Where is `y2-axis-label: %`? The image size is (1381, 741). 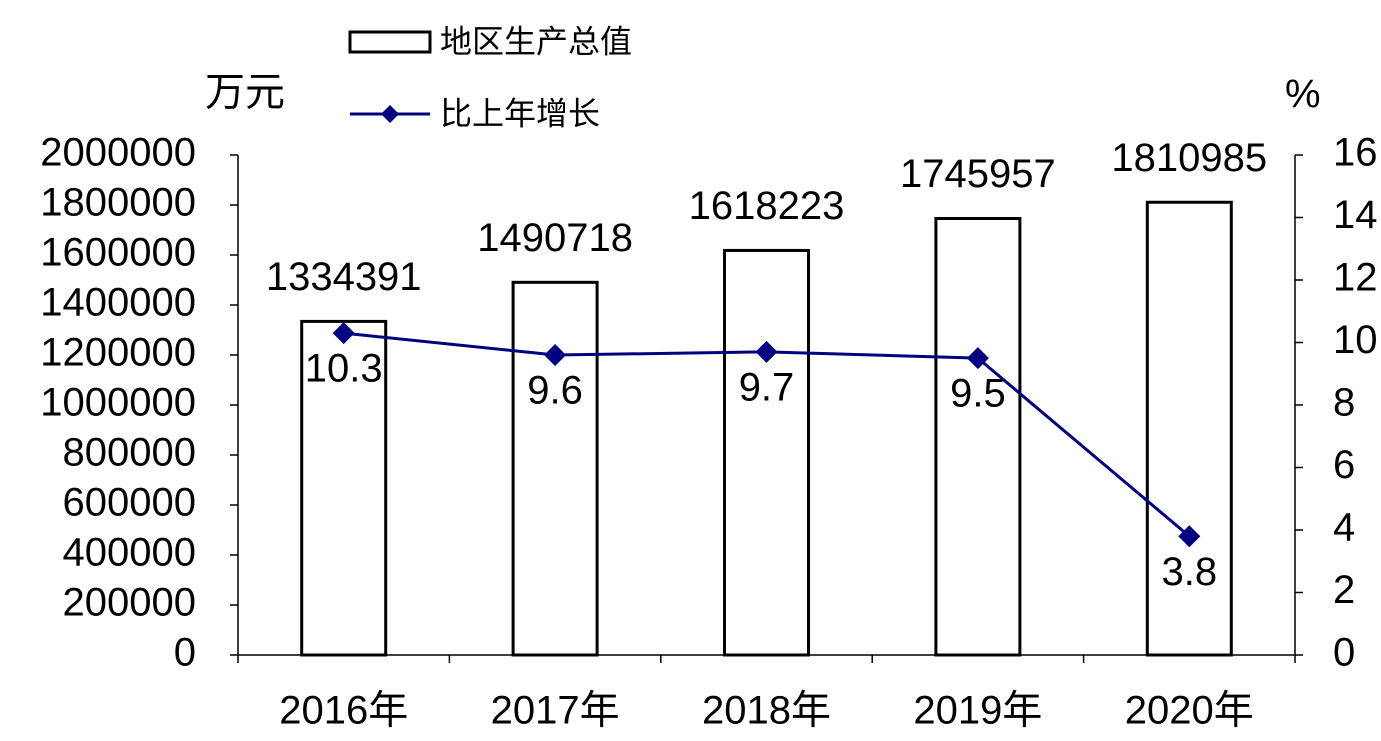
y2-axis-label: % is located at coordinates (1303, 95).